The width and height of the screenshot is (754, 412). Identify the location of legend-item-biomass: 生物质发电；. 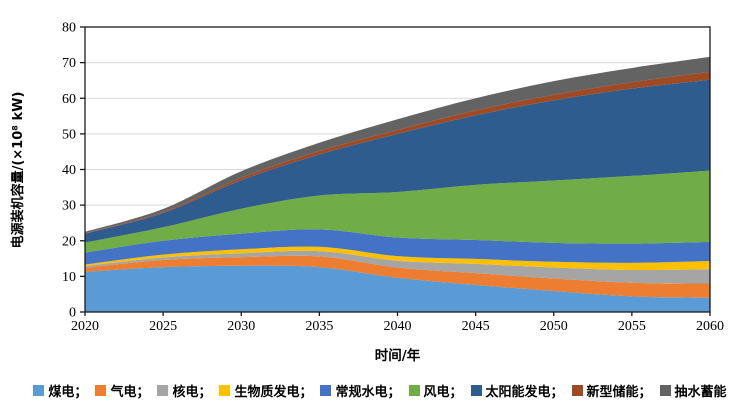
(265, 390).